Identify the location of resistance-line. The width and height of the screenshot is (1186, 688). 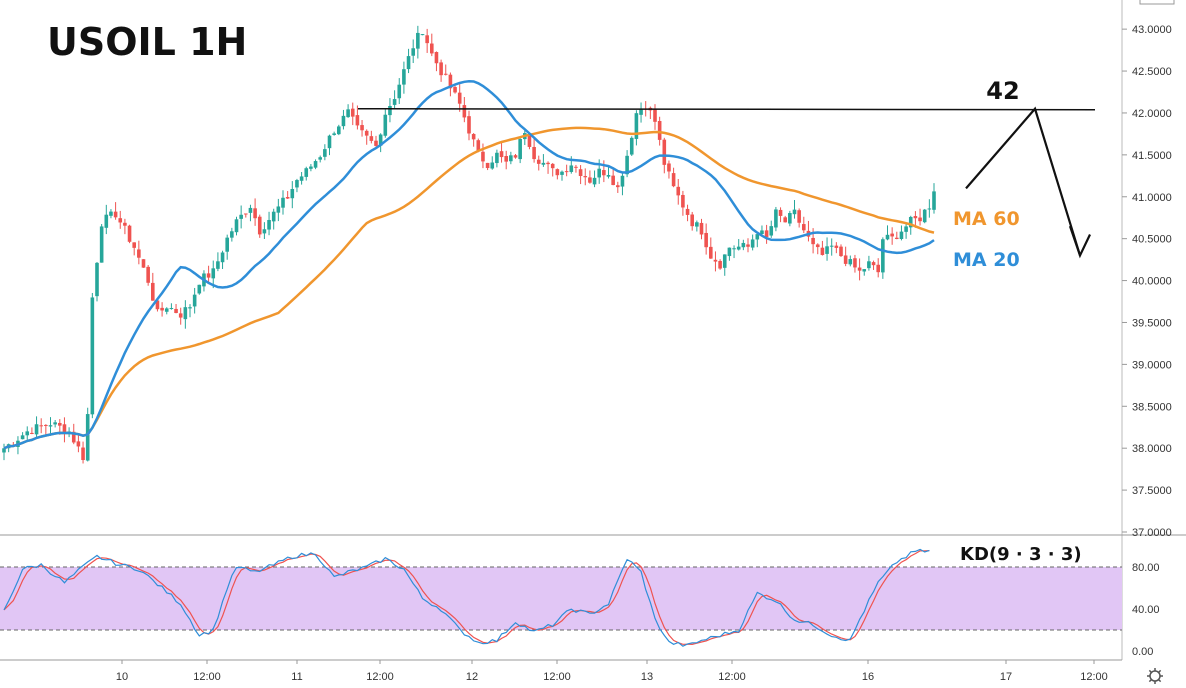
(726, 109).